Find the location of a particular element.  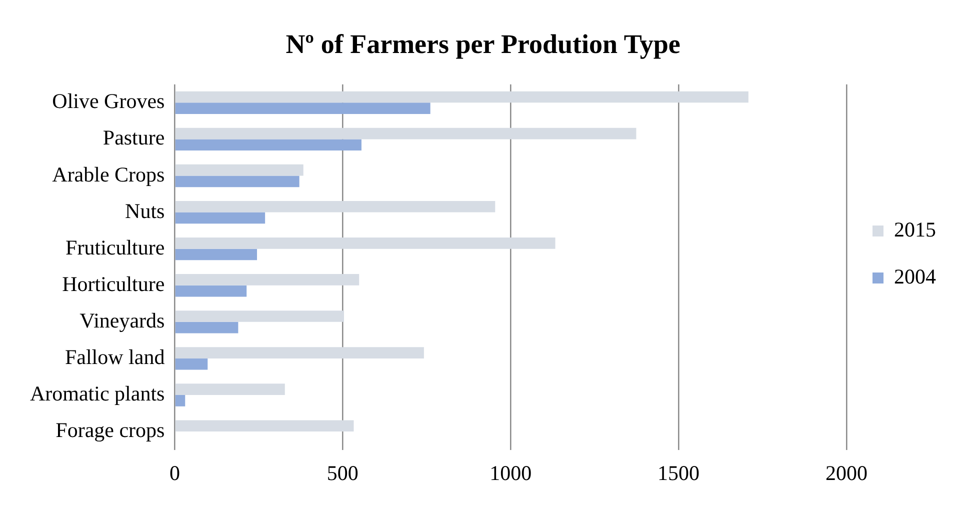

x-tick-label: 0 is located at coordinates (174, 472).